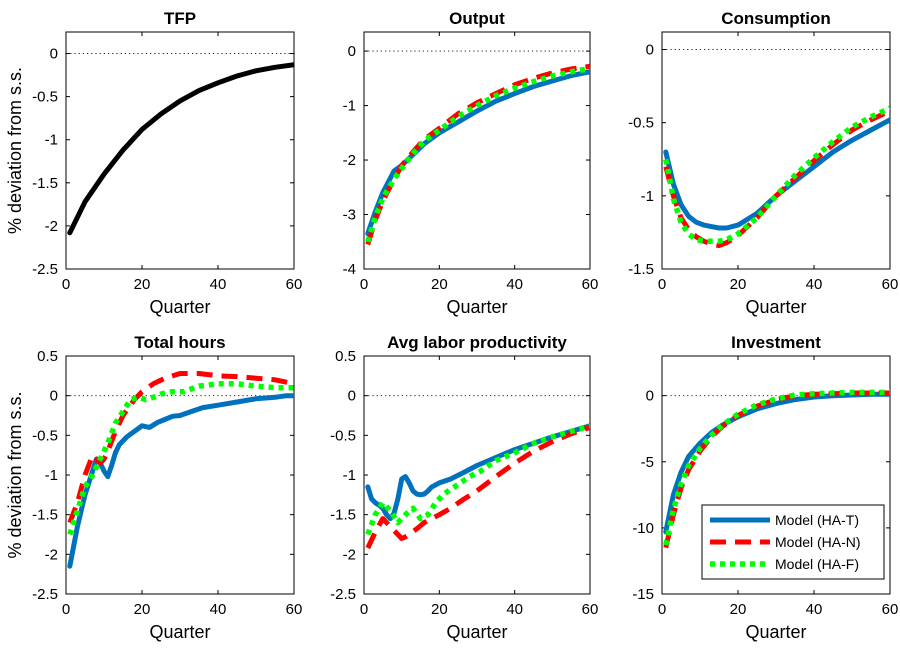 This screenshot has width=900, height=651. I want to click on panel-title: Investment, so click(776, 342).